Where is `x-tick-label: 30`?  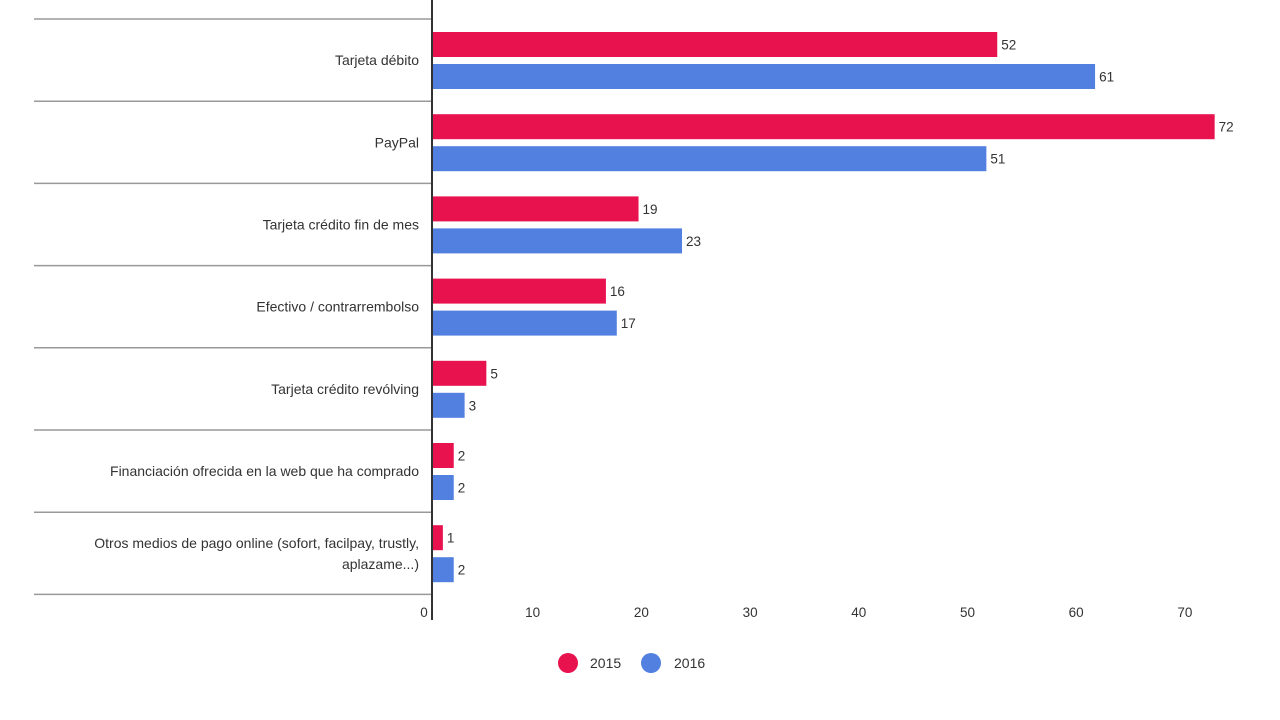
x-tick-label: 30 is located at coordinates (750, 612).